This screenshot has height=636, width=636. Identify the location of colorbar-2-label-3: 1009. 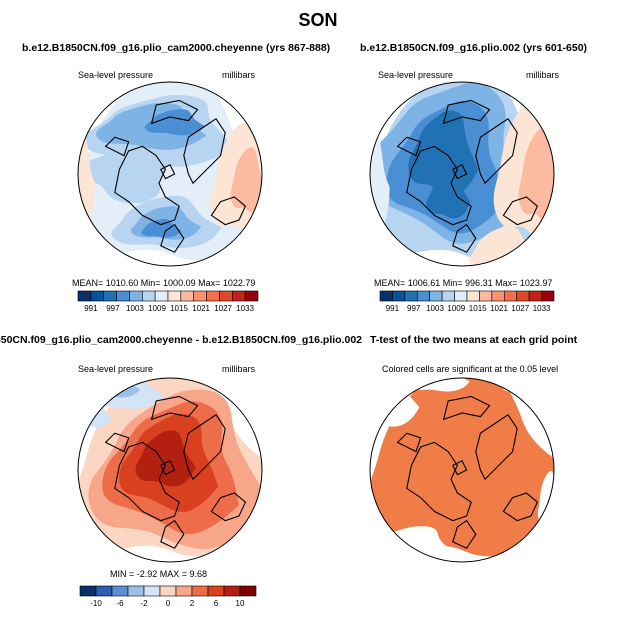
(456, 308).